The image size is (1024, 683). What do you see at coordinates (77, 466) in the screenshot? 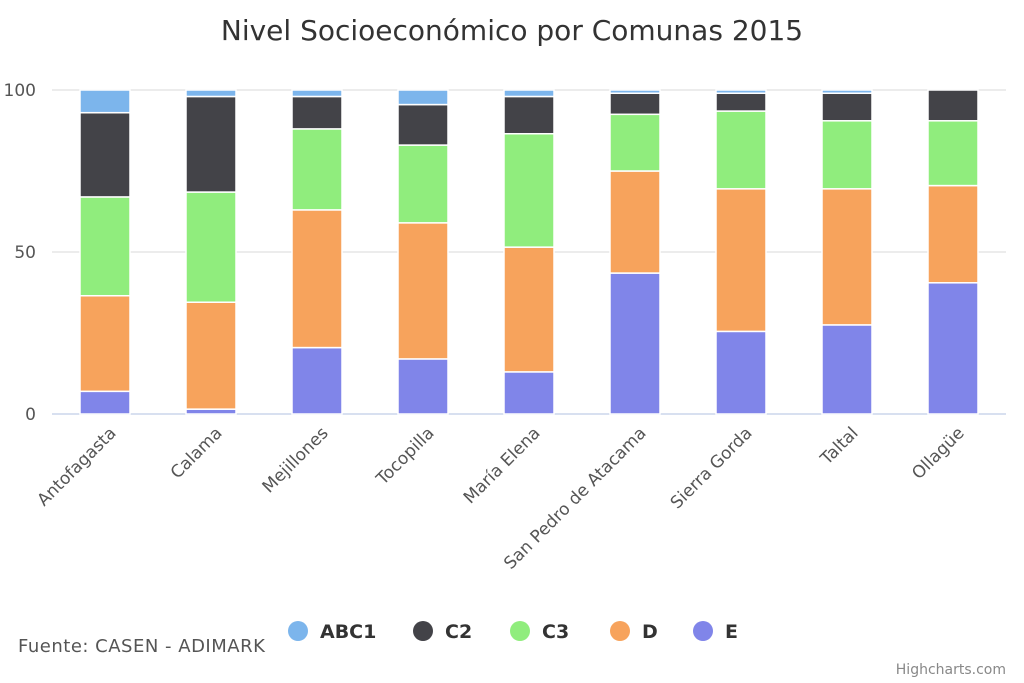
I see `x-tick-label: Antofagasta` at bounding box center [77, 466].